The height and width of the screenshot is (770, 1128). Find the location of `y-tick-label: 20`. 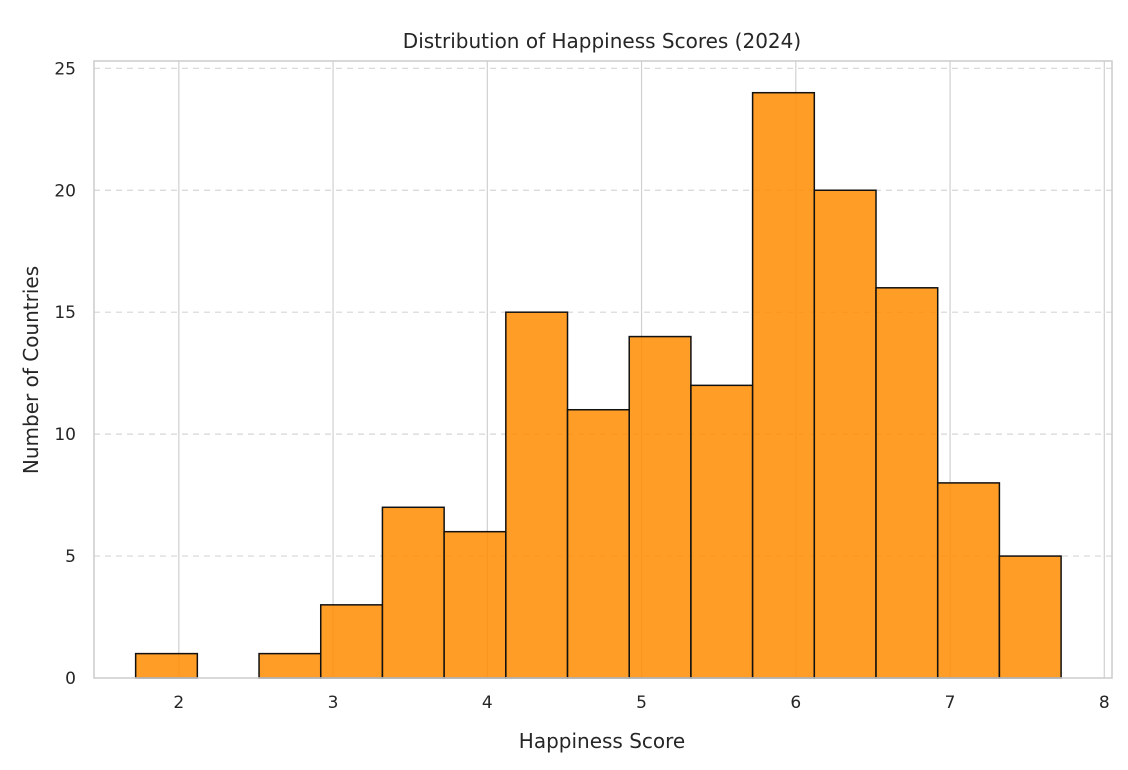

y-tick-label: 20 is located at coordinates (65, 191).